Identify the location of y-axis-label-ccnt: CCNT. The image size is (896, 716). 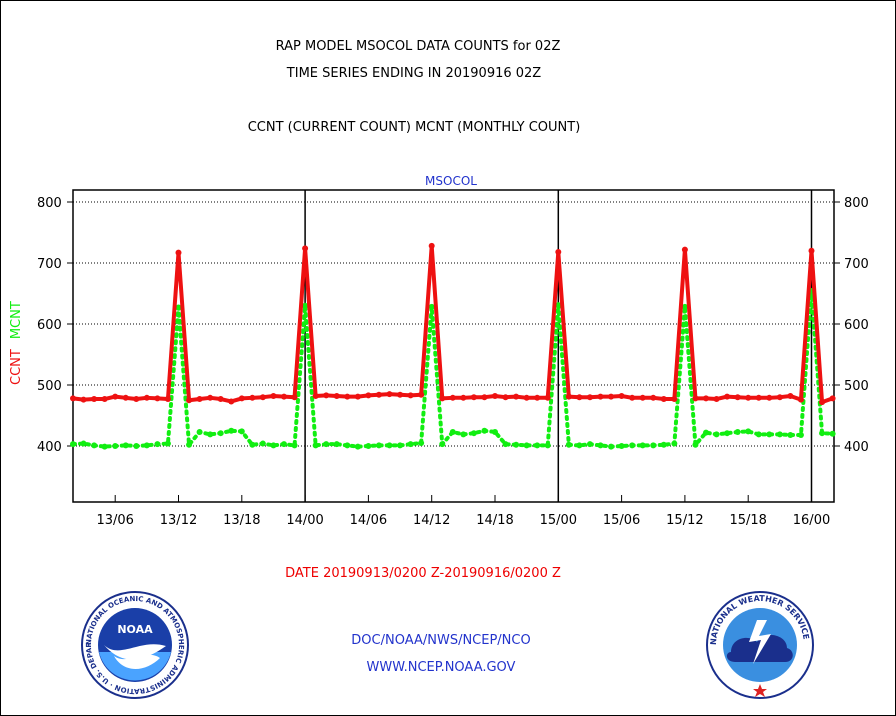
(16, 367).